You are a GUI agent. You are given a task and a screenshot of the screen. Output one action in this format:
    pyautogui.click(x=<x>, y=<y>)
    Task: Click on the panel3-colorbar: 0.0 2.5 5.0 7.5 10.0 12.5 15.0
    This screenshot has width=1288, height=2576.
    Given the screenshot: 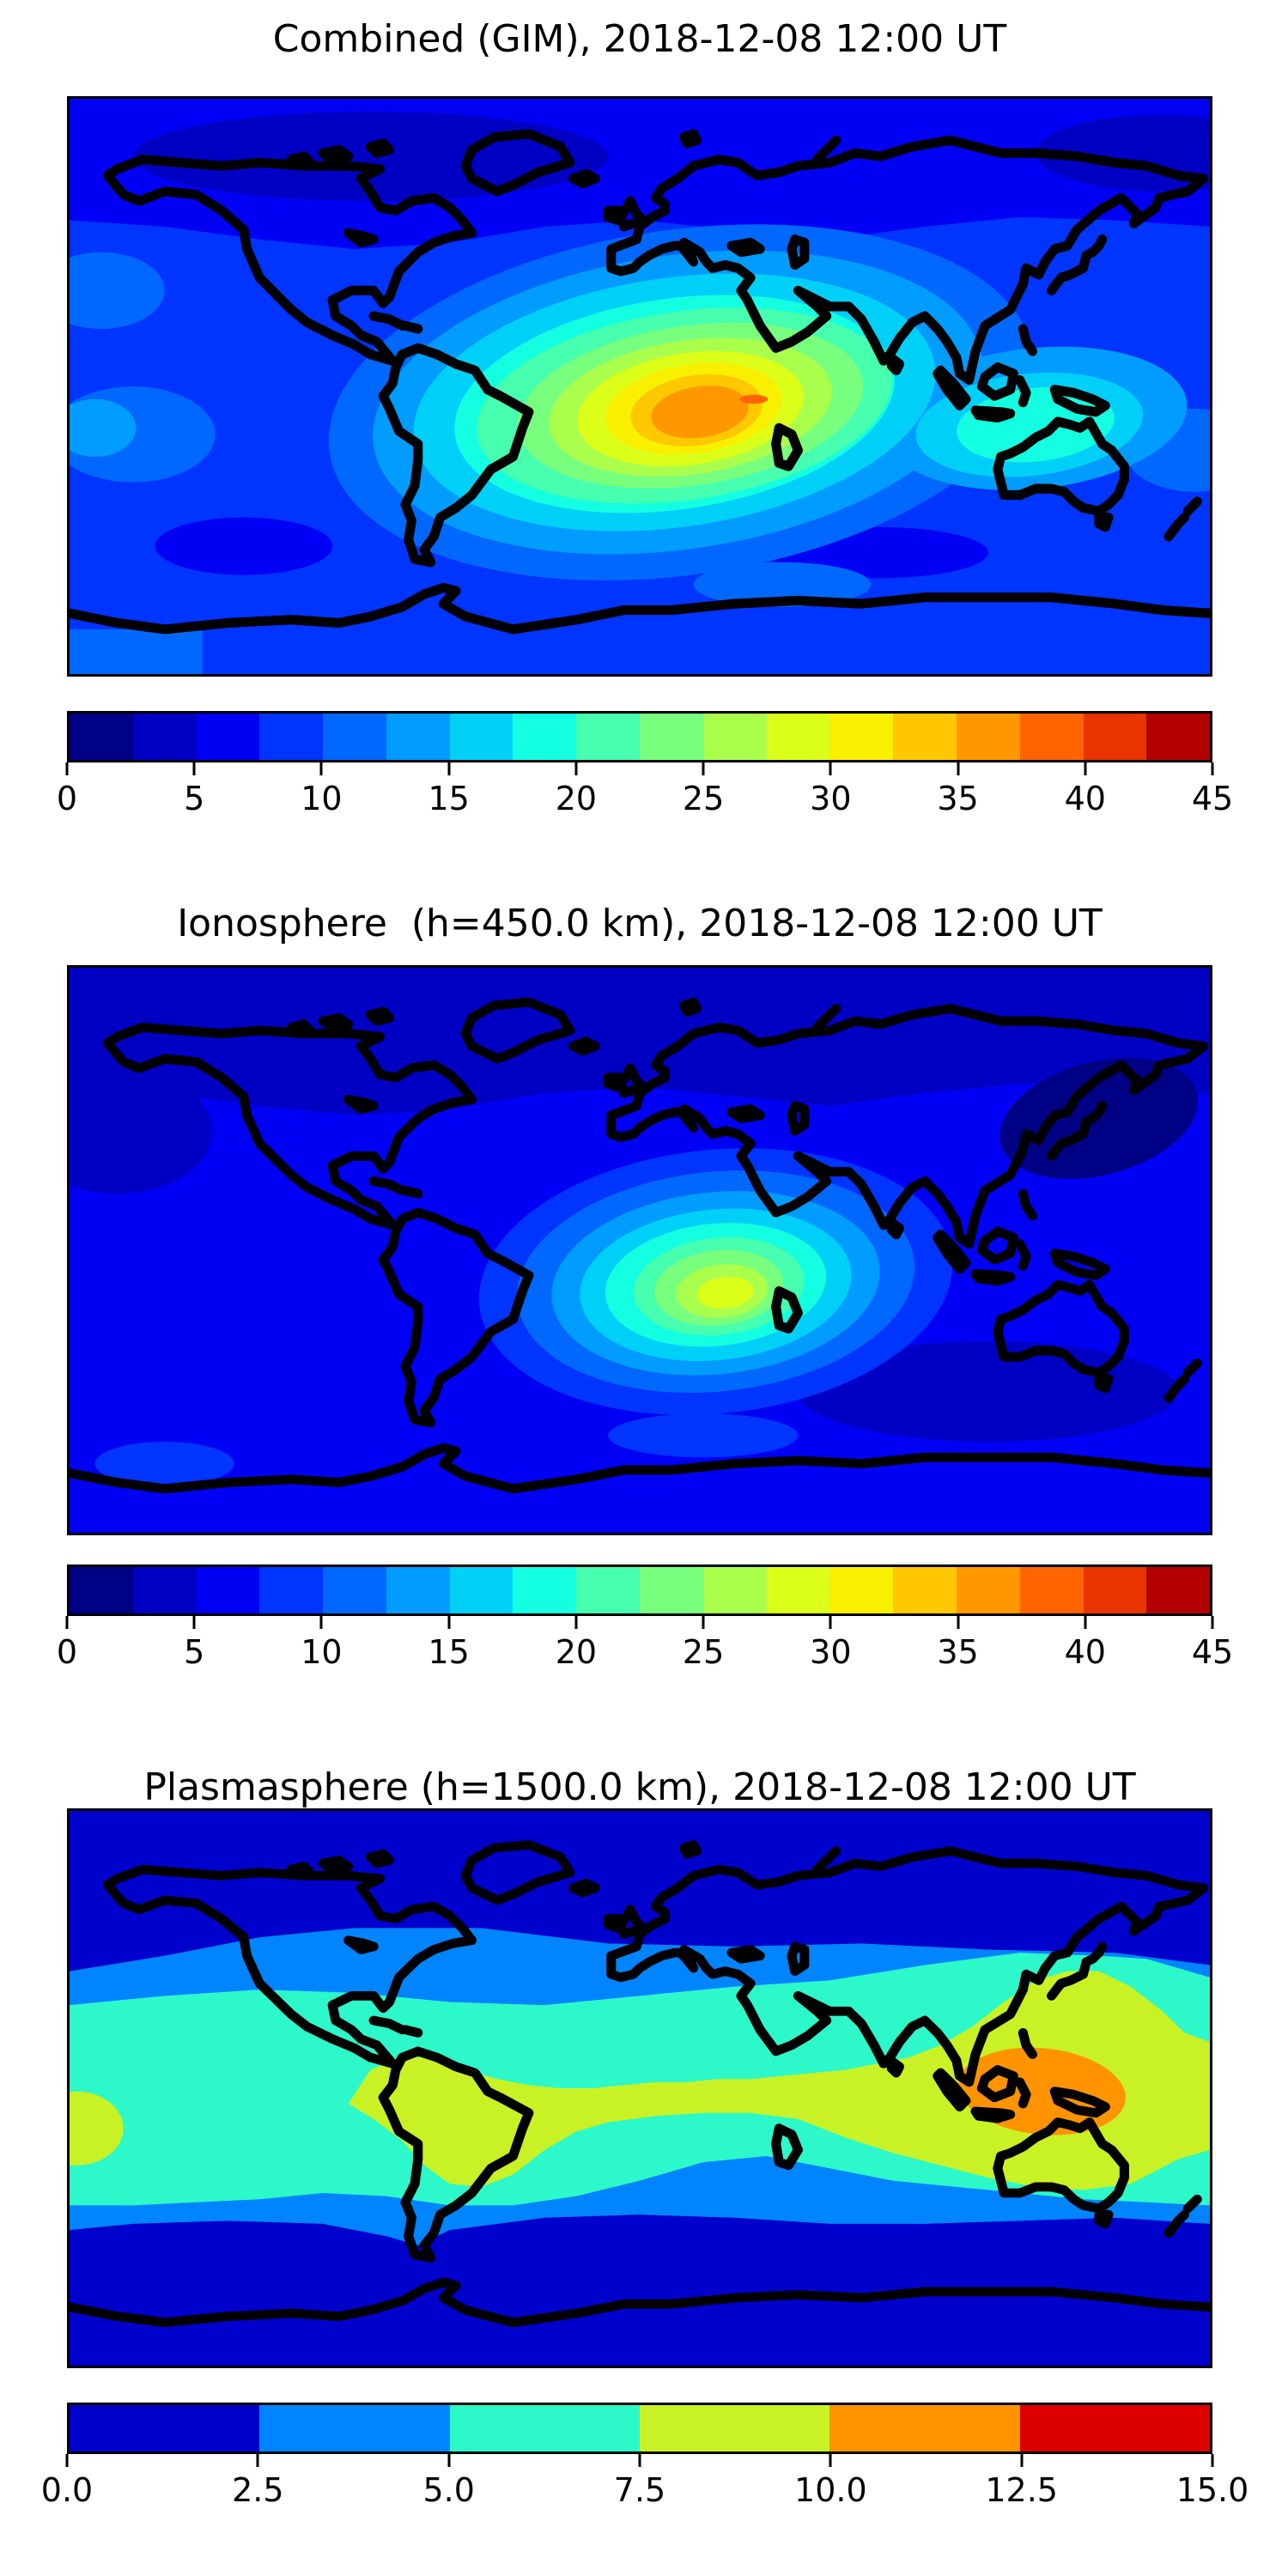 What is the action you would take?
    pyautogui.click(x=645, y=2463)
    